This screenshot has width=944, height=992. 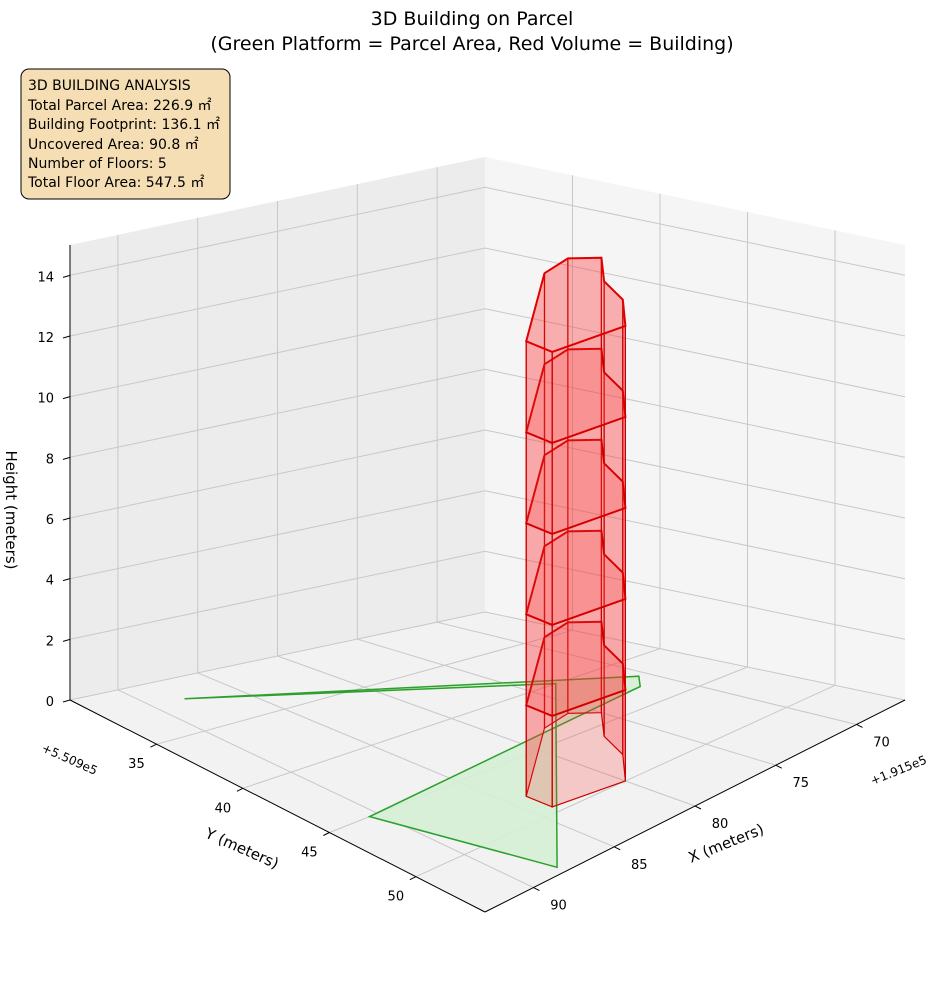 I want to click on z-tick-label: 4, so click(x=50, y=581).